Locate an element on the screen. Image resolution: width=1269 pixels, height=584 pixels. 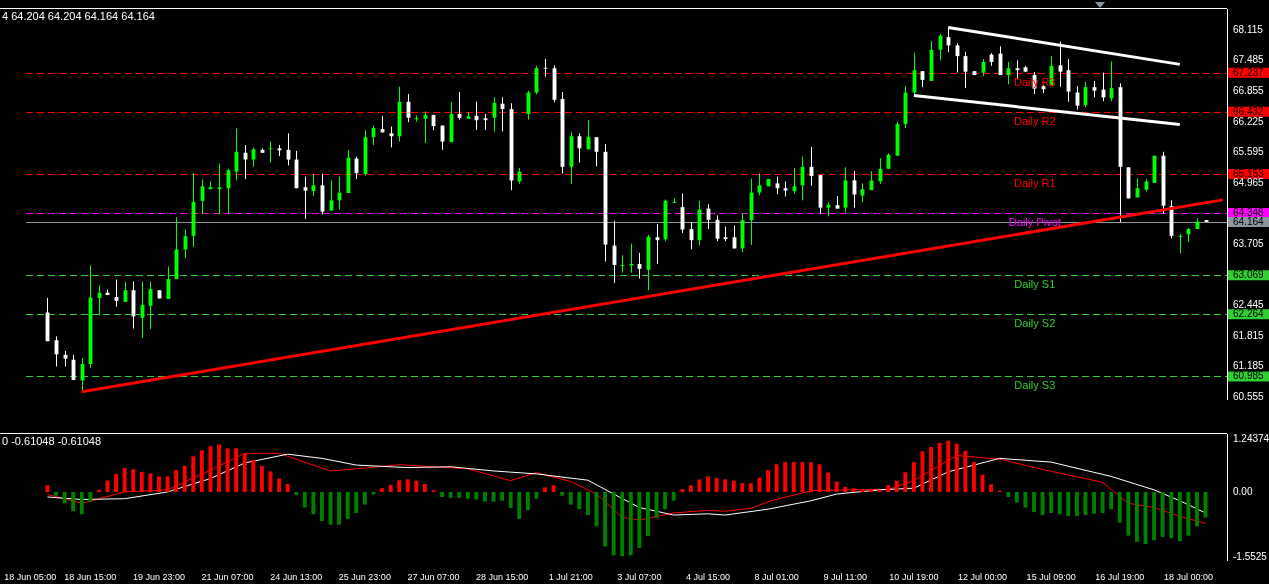
ref-line-label: Daily R1 is located at coordinates (1035, 183).